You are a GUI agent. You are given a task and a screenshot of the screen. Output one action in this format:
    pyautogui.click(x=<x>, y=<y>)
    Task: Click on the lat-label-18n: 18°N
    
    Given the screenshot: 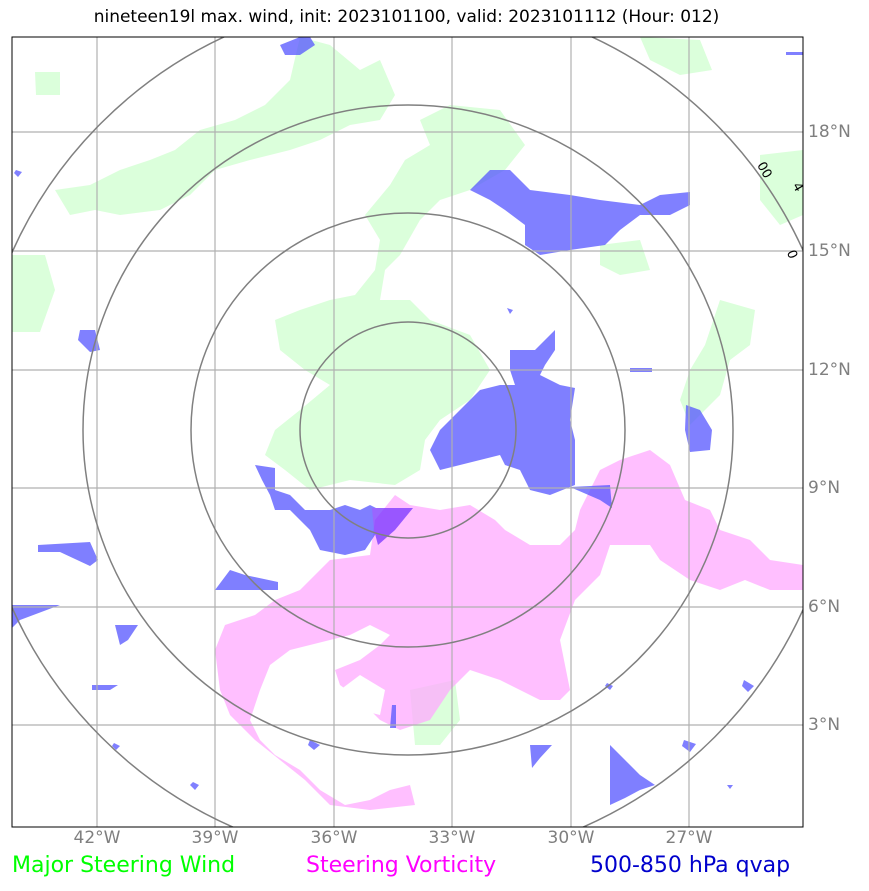 What is the action you would take?
    pyautogui.click(x=829, y=132)
    